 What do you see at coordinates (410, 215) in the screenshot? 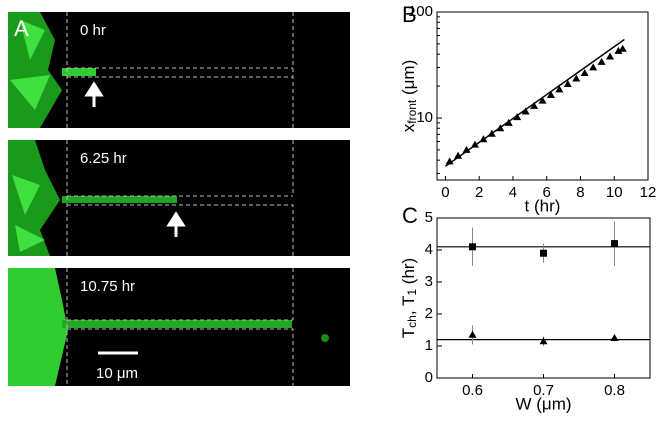
I see `panel-label: C` at bounding box center [410, 215].